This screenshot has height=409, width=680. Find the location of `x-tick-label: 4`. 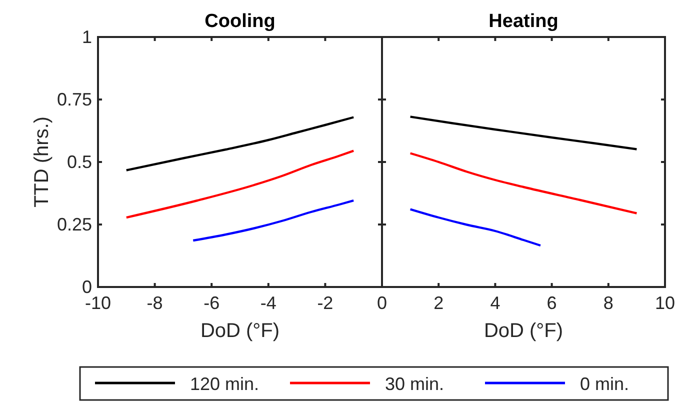

x-tick-label: 4 is located at coordinates (495, 303).